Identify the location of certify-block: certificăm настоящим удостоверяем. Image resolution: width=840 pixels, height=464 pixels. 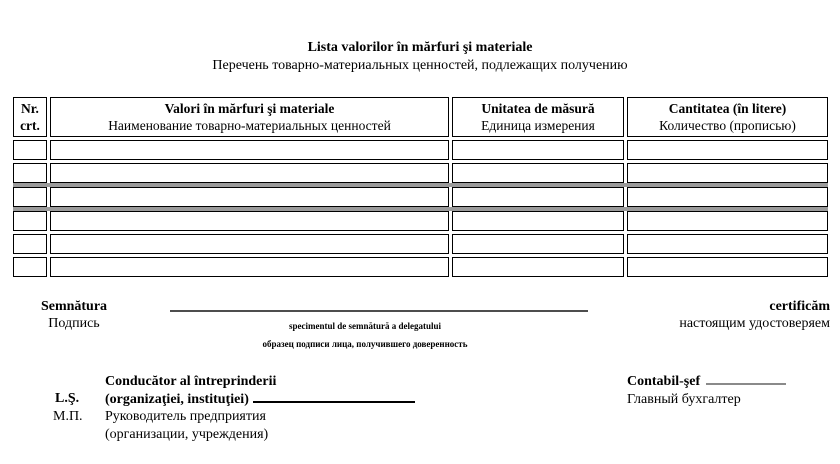
(754, 315).